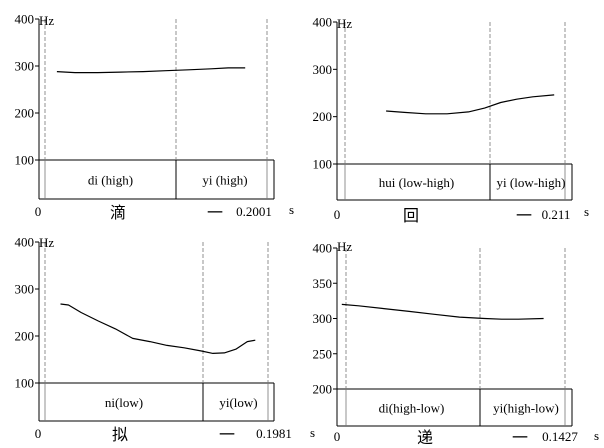 The height and width of the screenshot is (448, 604). What do you see at coordinates (254, 211) in the screenshot?
I see `x-tick-label: 0.2001` at bounding box center [254, 211].